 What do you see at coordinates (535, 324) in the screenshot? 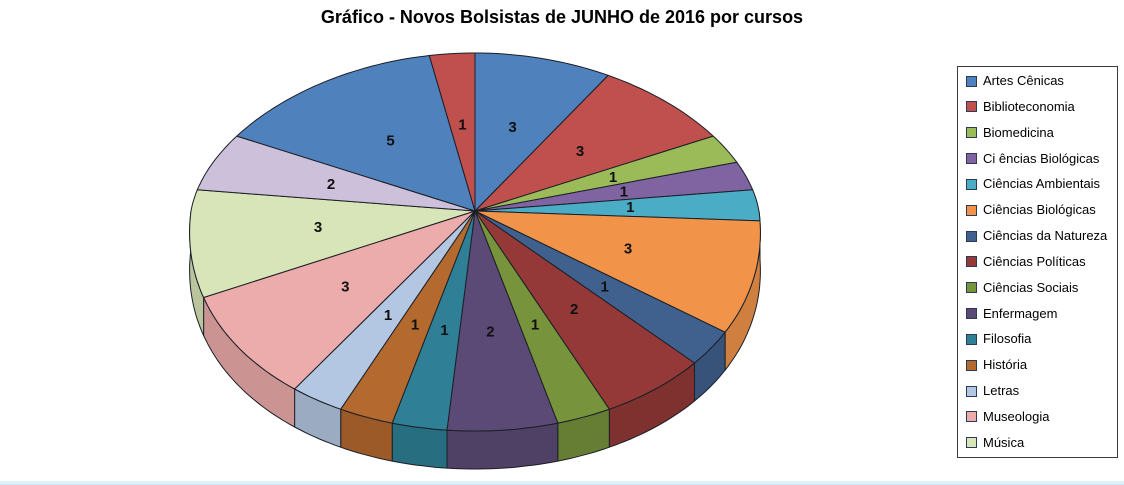
I see `pie-slice-label-9: 1` at bounding box center [535, 324].